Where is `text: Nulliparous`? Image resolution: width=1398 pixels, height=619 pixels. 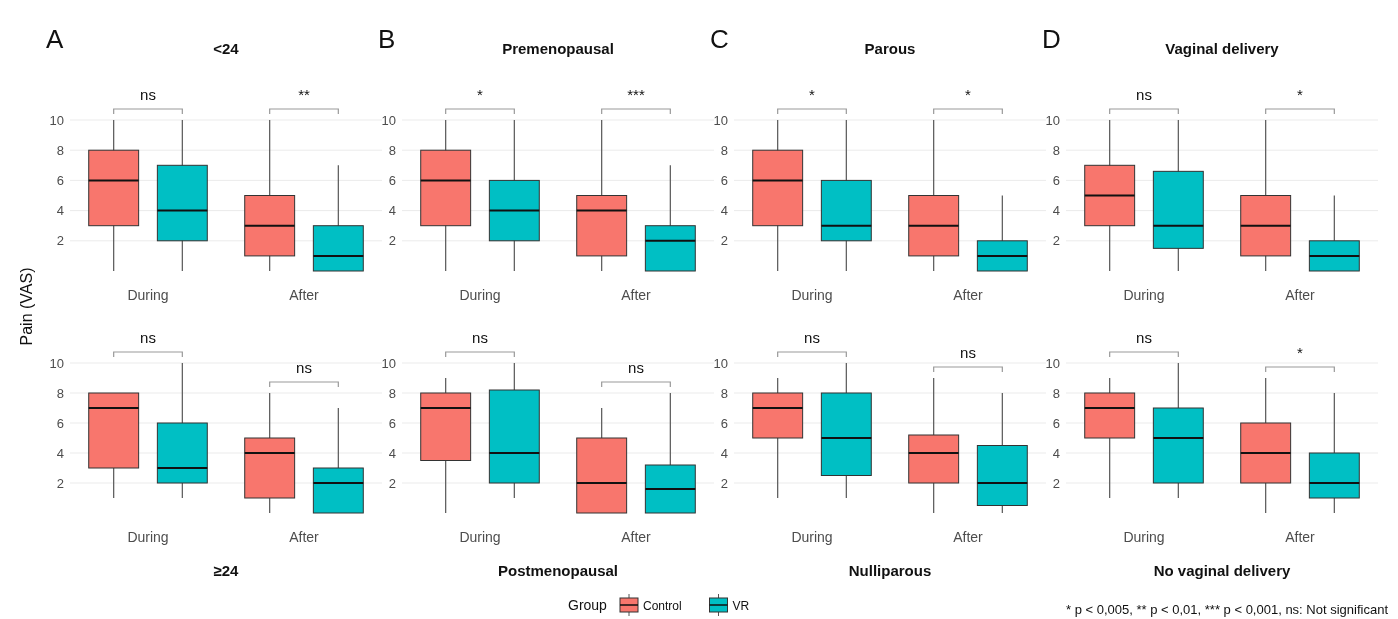 text: Nulliparous is located at coordinates (890, 570).